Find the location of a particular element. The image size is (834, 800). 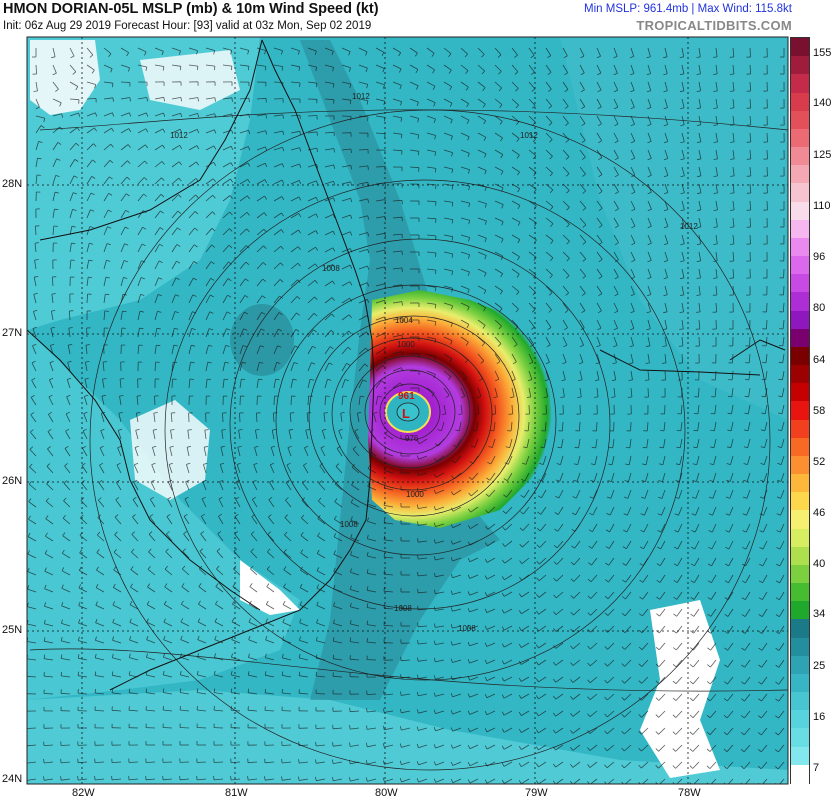

isobar-label: 1004 is located at coordinates (404, 320).